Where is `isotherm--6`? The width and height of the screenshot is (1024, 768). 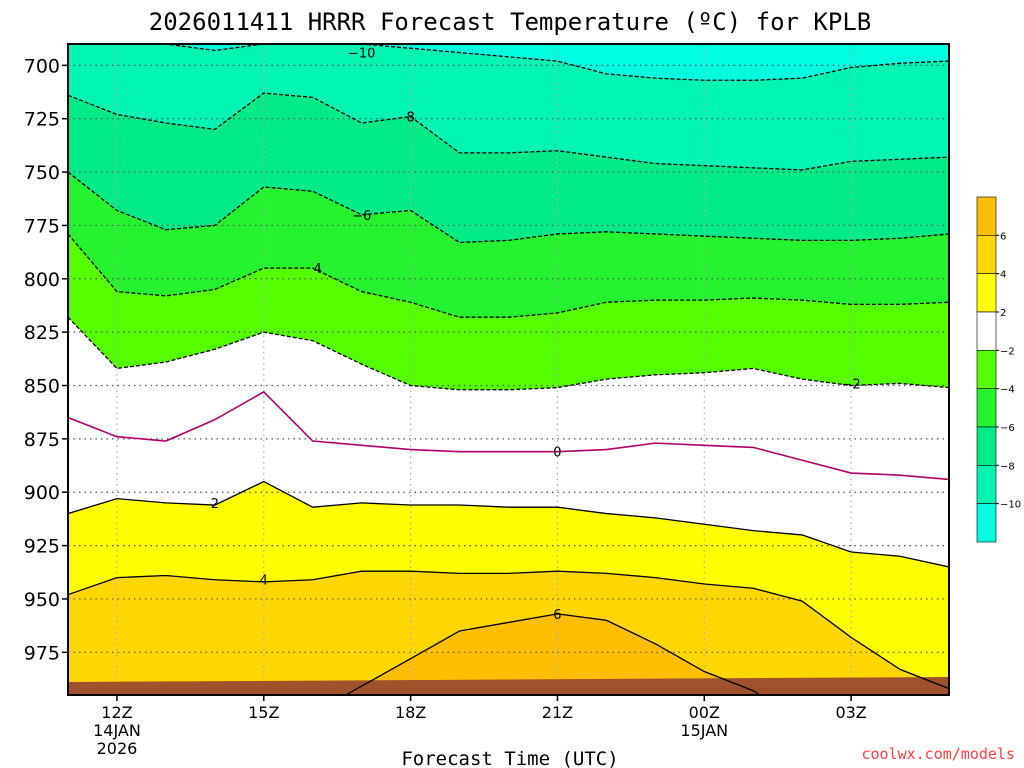 isotherm--6 is located at coordinates (508, 207).